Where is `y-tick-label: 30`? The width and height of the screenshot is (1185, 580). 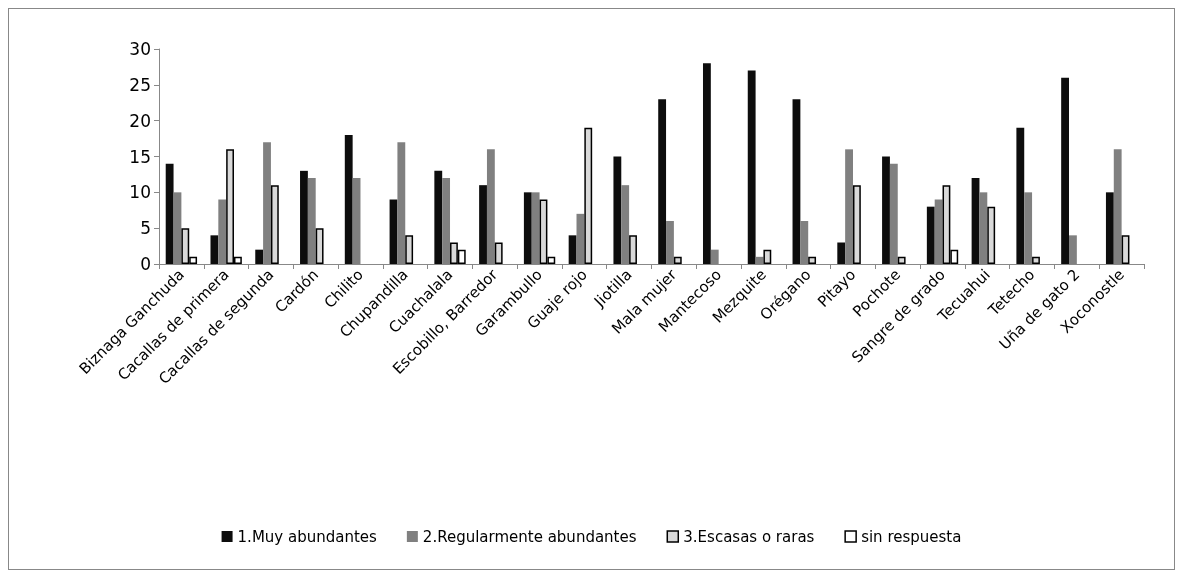
y-tick-label: 30 is located at coordinates (140, 49).